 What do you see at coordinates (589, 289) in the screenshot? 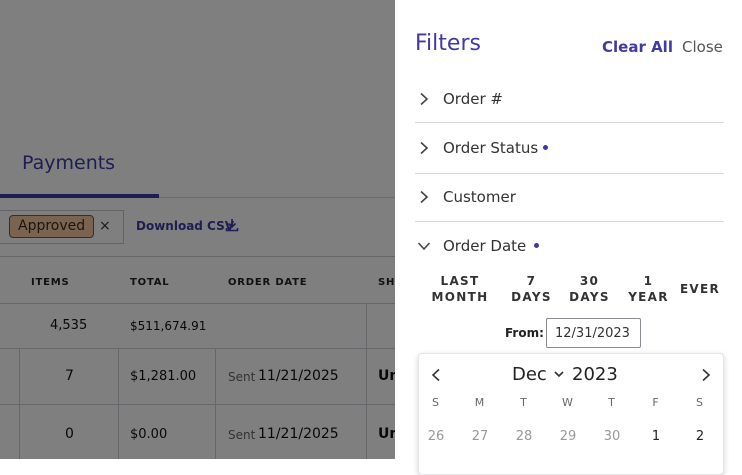
I see `range-30-days: 30 DAYS` at bounding box center [589, 289].